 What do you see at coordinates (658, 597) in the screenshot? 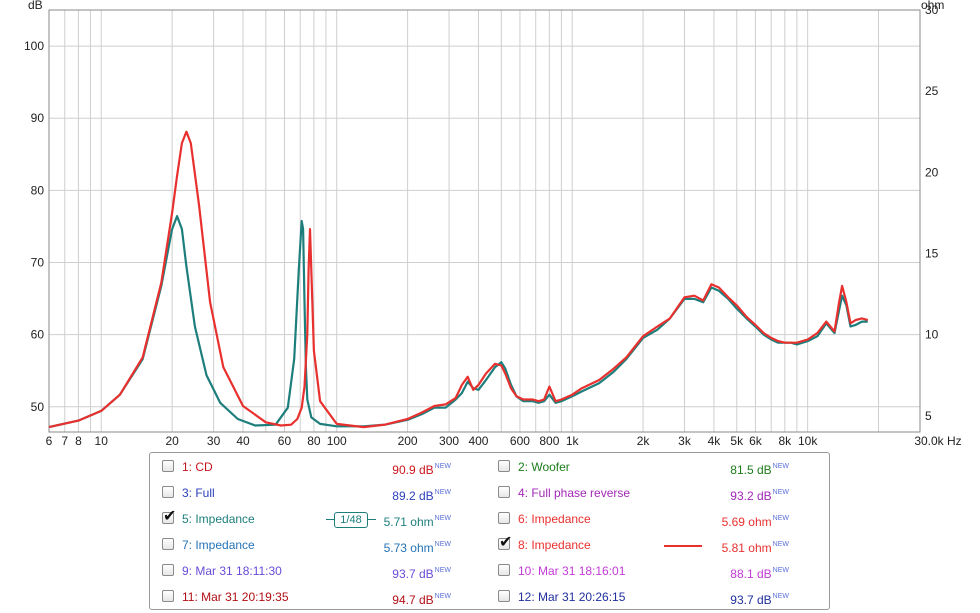
I see `legend-item: 12: Mar 31 20:26:15 93.7 dBNEW` at bounding box center [658, 597].